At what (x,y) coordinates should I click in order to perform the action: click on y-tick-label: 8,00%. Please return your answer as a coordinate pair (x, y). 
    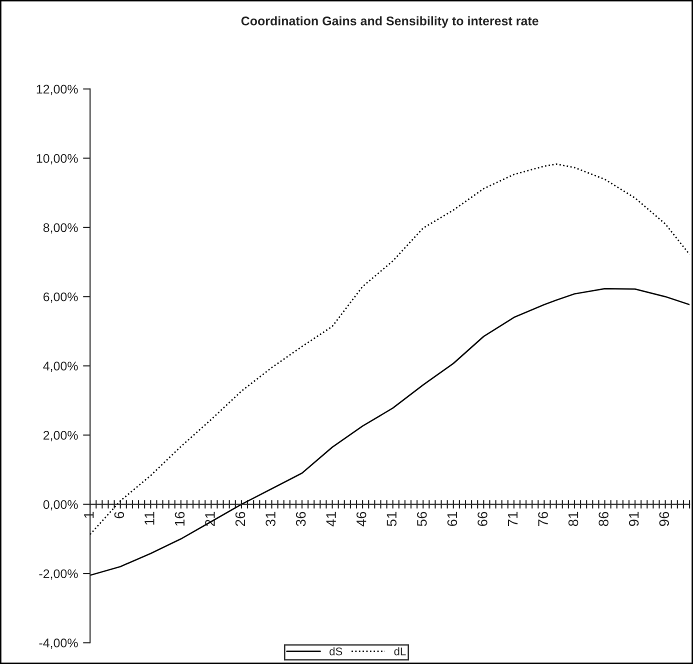
    Looking at the image, I should click on (60, 228).